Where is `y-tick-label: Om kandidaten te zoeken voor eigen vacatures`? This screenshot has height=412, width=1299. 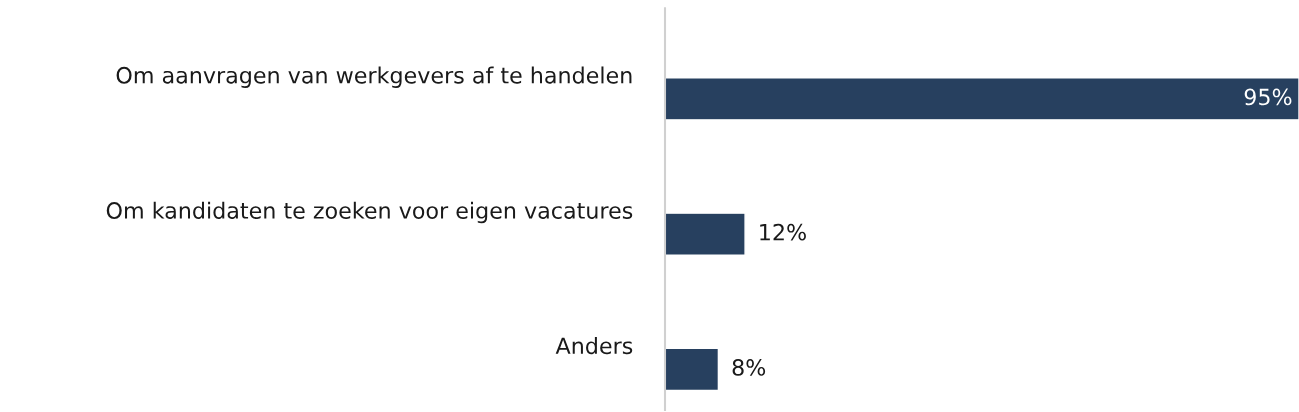 y-tick-label: Om kandidaten te zoeken voor eigen vacatures is located at coordinates (369, 212).